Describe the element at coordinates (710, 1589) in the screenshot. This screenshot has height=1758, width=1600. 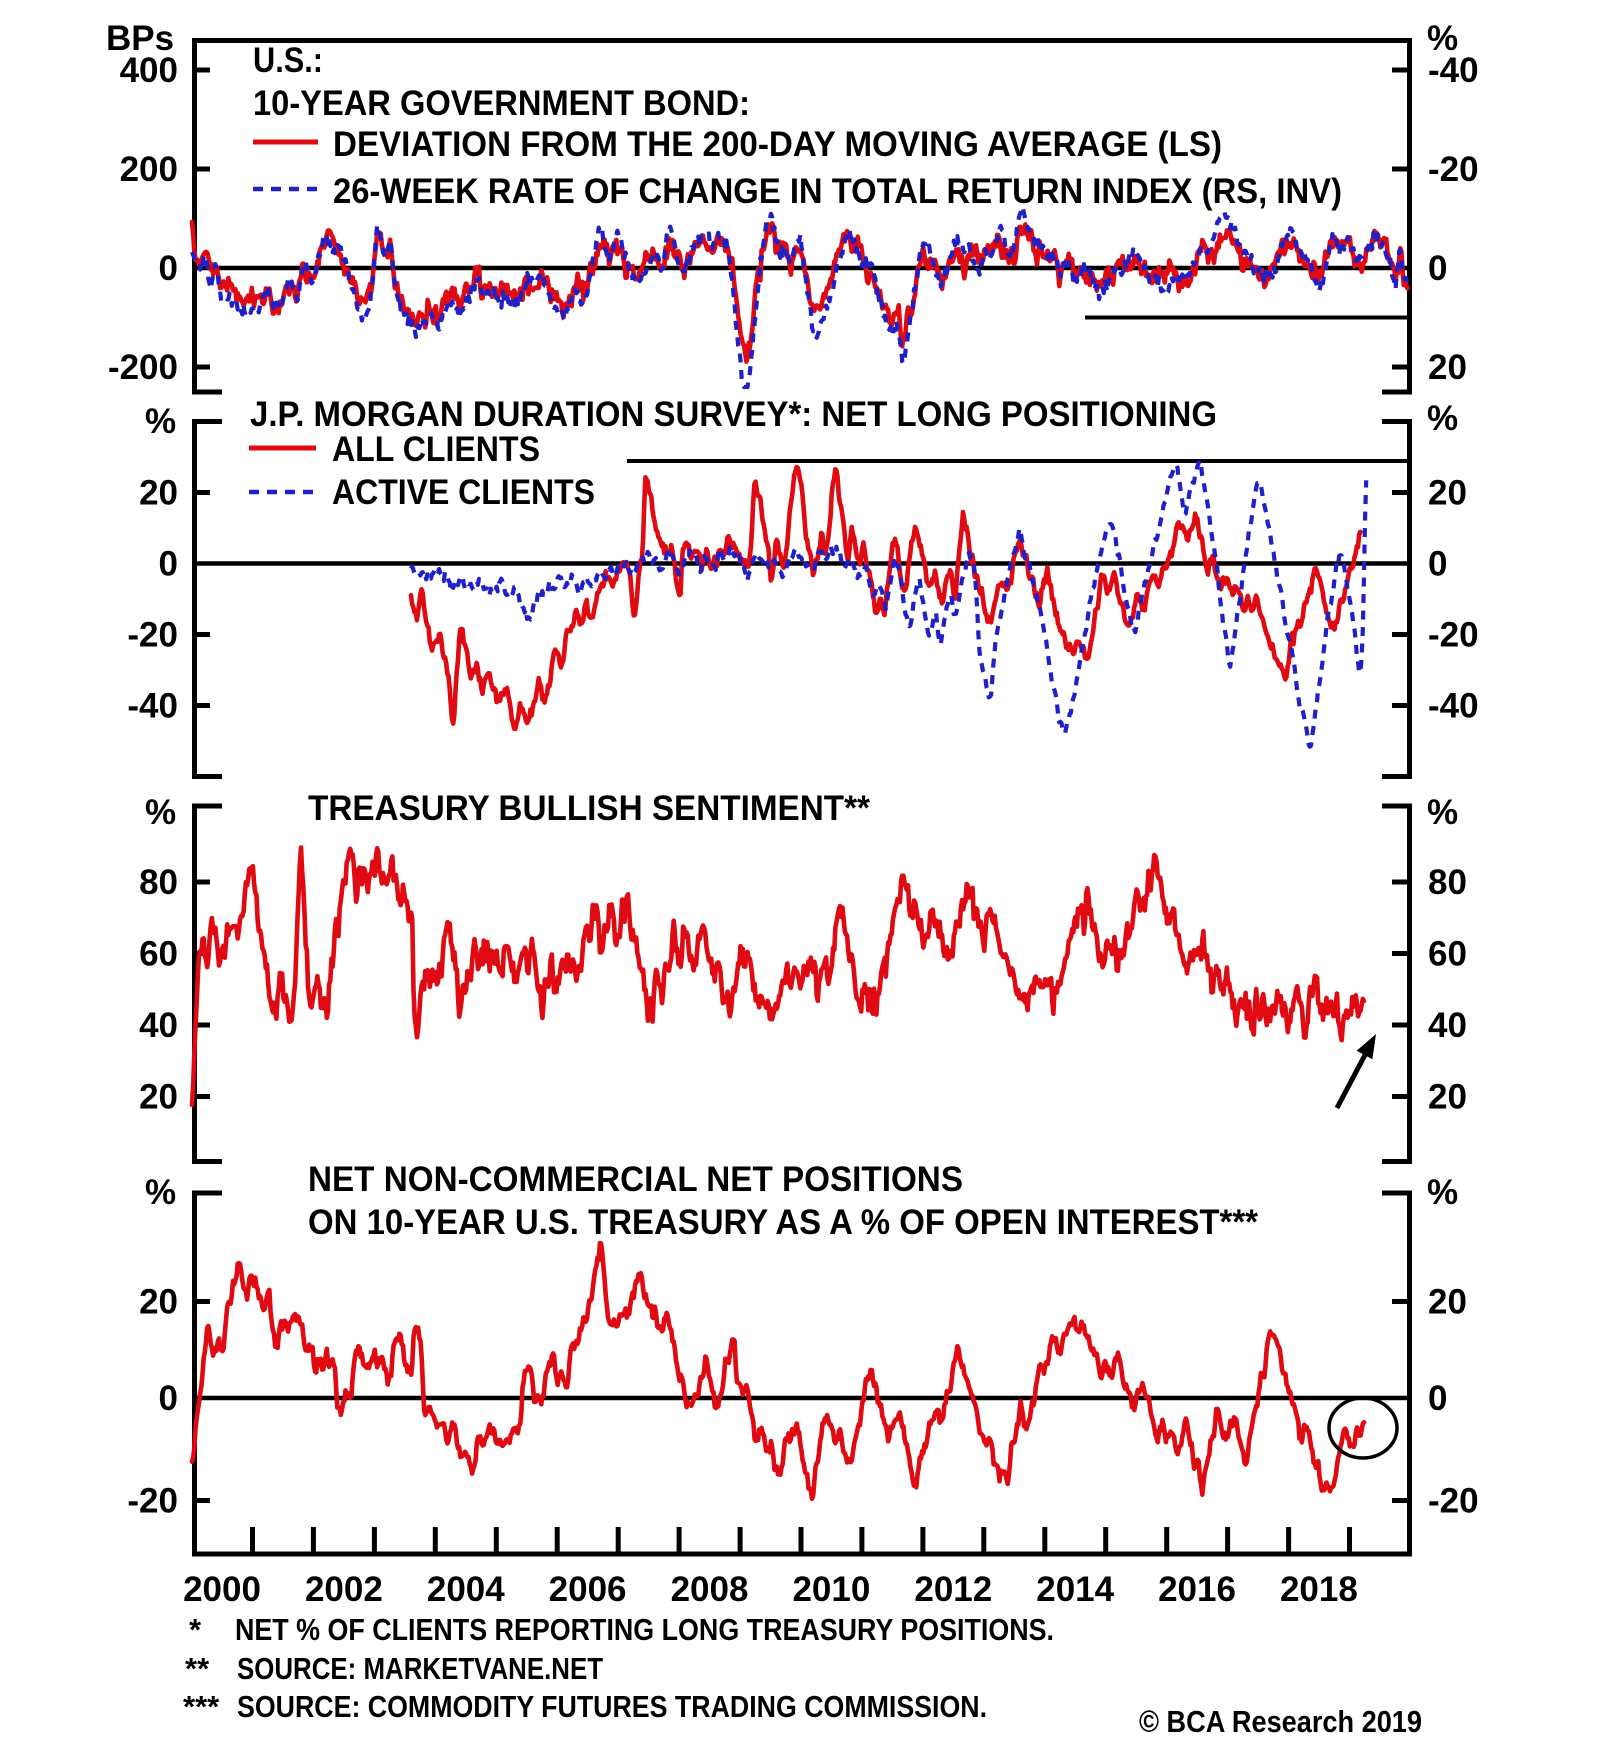
I see `svg-text: 2008` at that location.